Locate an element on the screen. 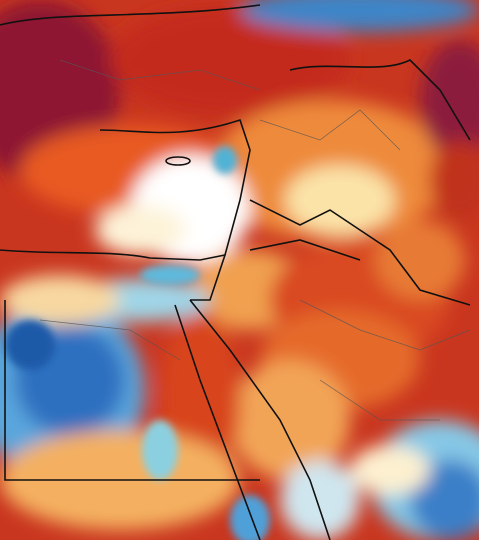 The image size is (479, 540). border-iraq-saudi is located at coordinates (360, 252).